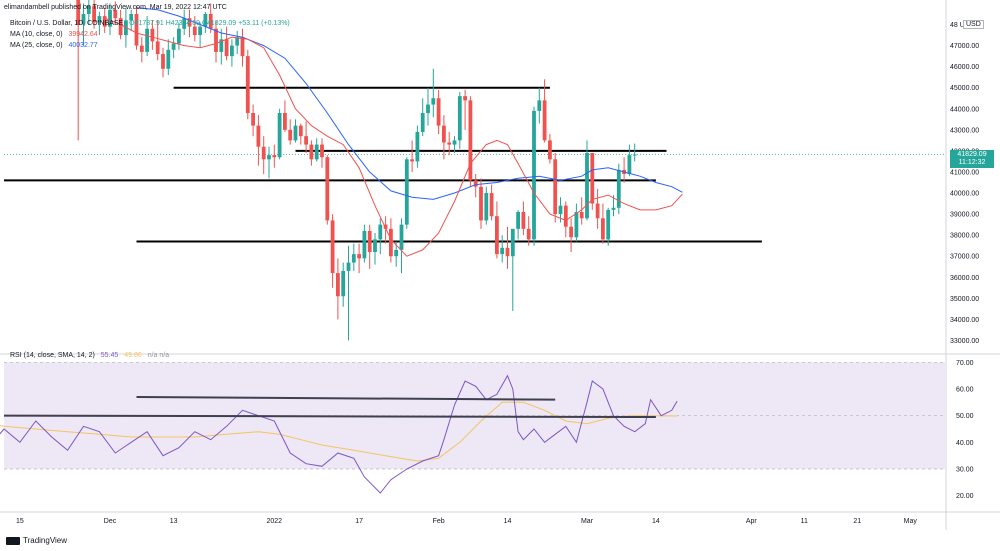 Image resolution: width=1000 pixels, height=551 pixels. What do you see at coordinates (133, 355) in the screenshot?
I see `rsi-sma-value: 49.86` at bounding box center [133, 355].